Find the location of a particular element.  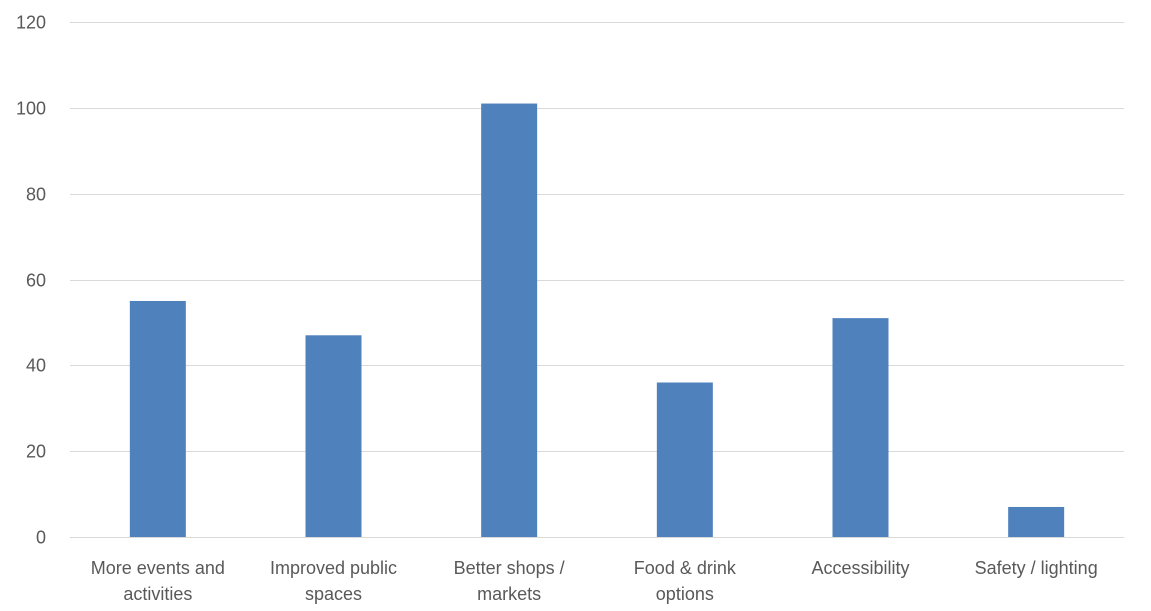

x-tick-label-line: activities is located at coordinates (157, 594).